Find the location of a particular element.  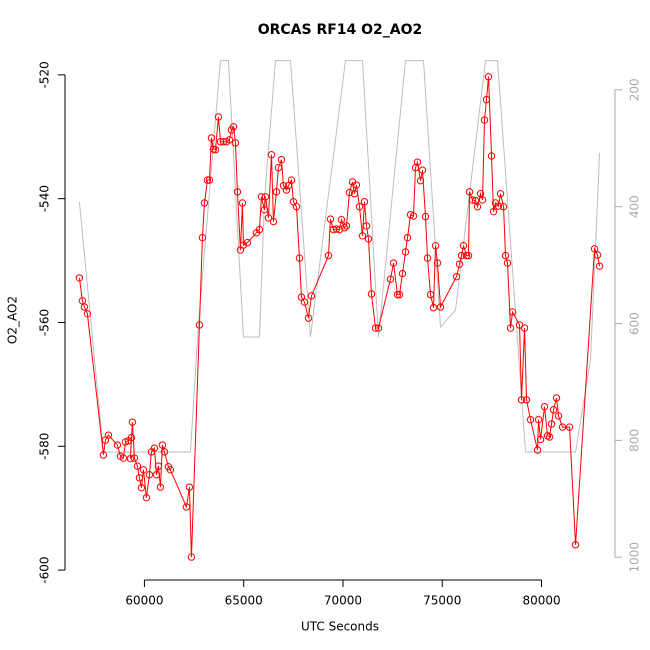

y-tick-label: -540 is located at coordinates (45, 198).